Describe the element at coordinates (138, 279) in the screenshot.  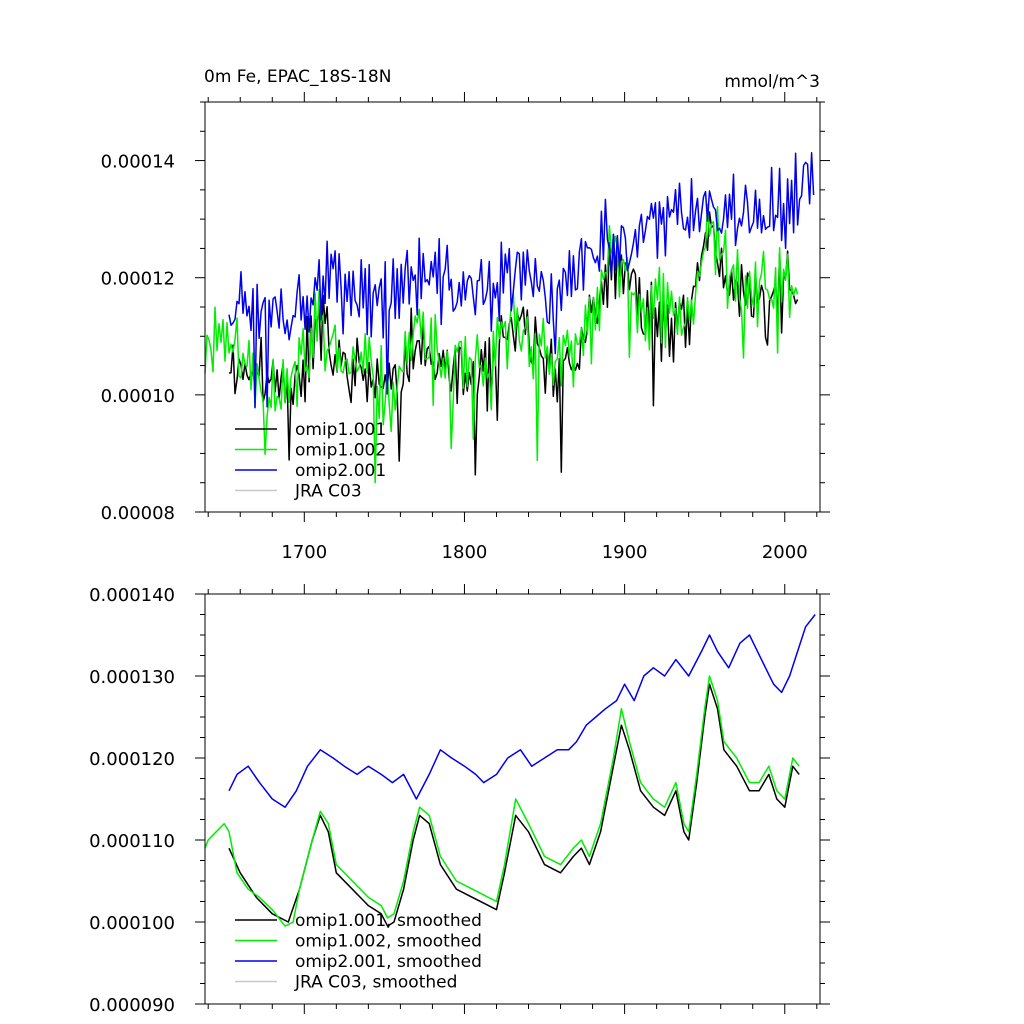
I see `y-tick-label: 0.00012` at that location.